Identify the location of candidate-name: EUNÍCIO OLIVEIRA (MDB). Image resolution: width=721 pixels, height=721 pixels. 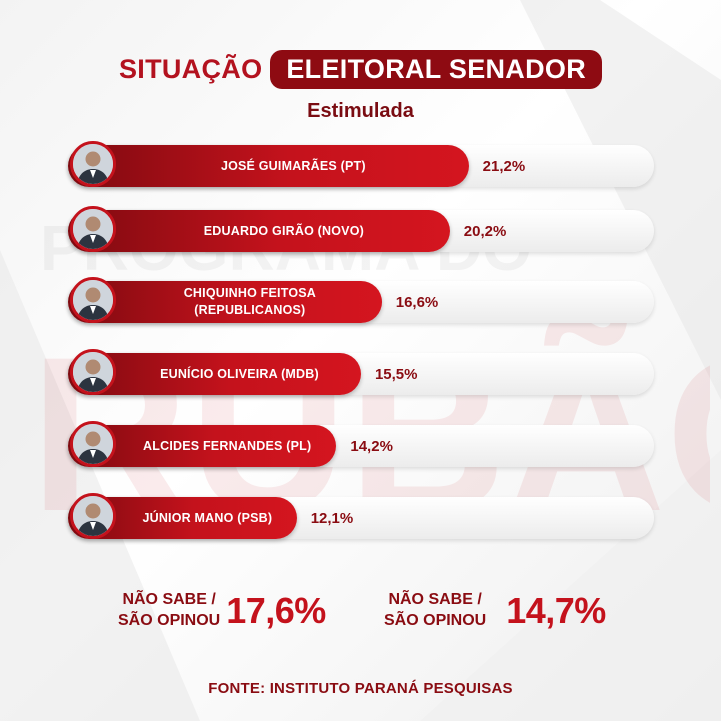
(239, 374).